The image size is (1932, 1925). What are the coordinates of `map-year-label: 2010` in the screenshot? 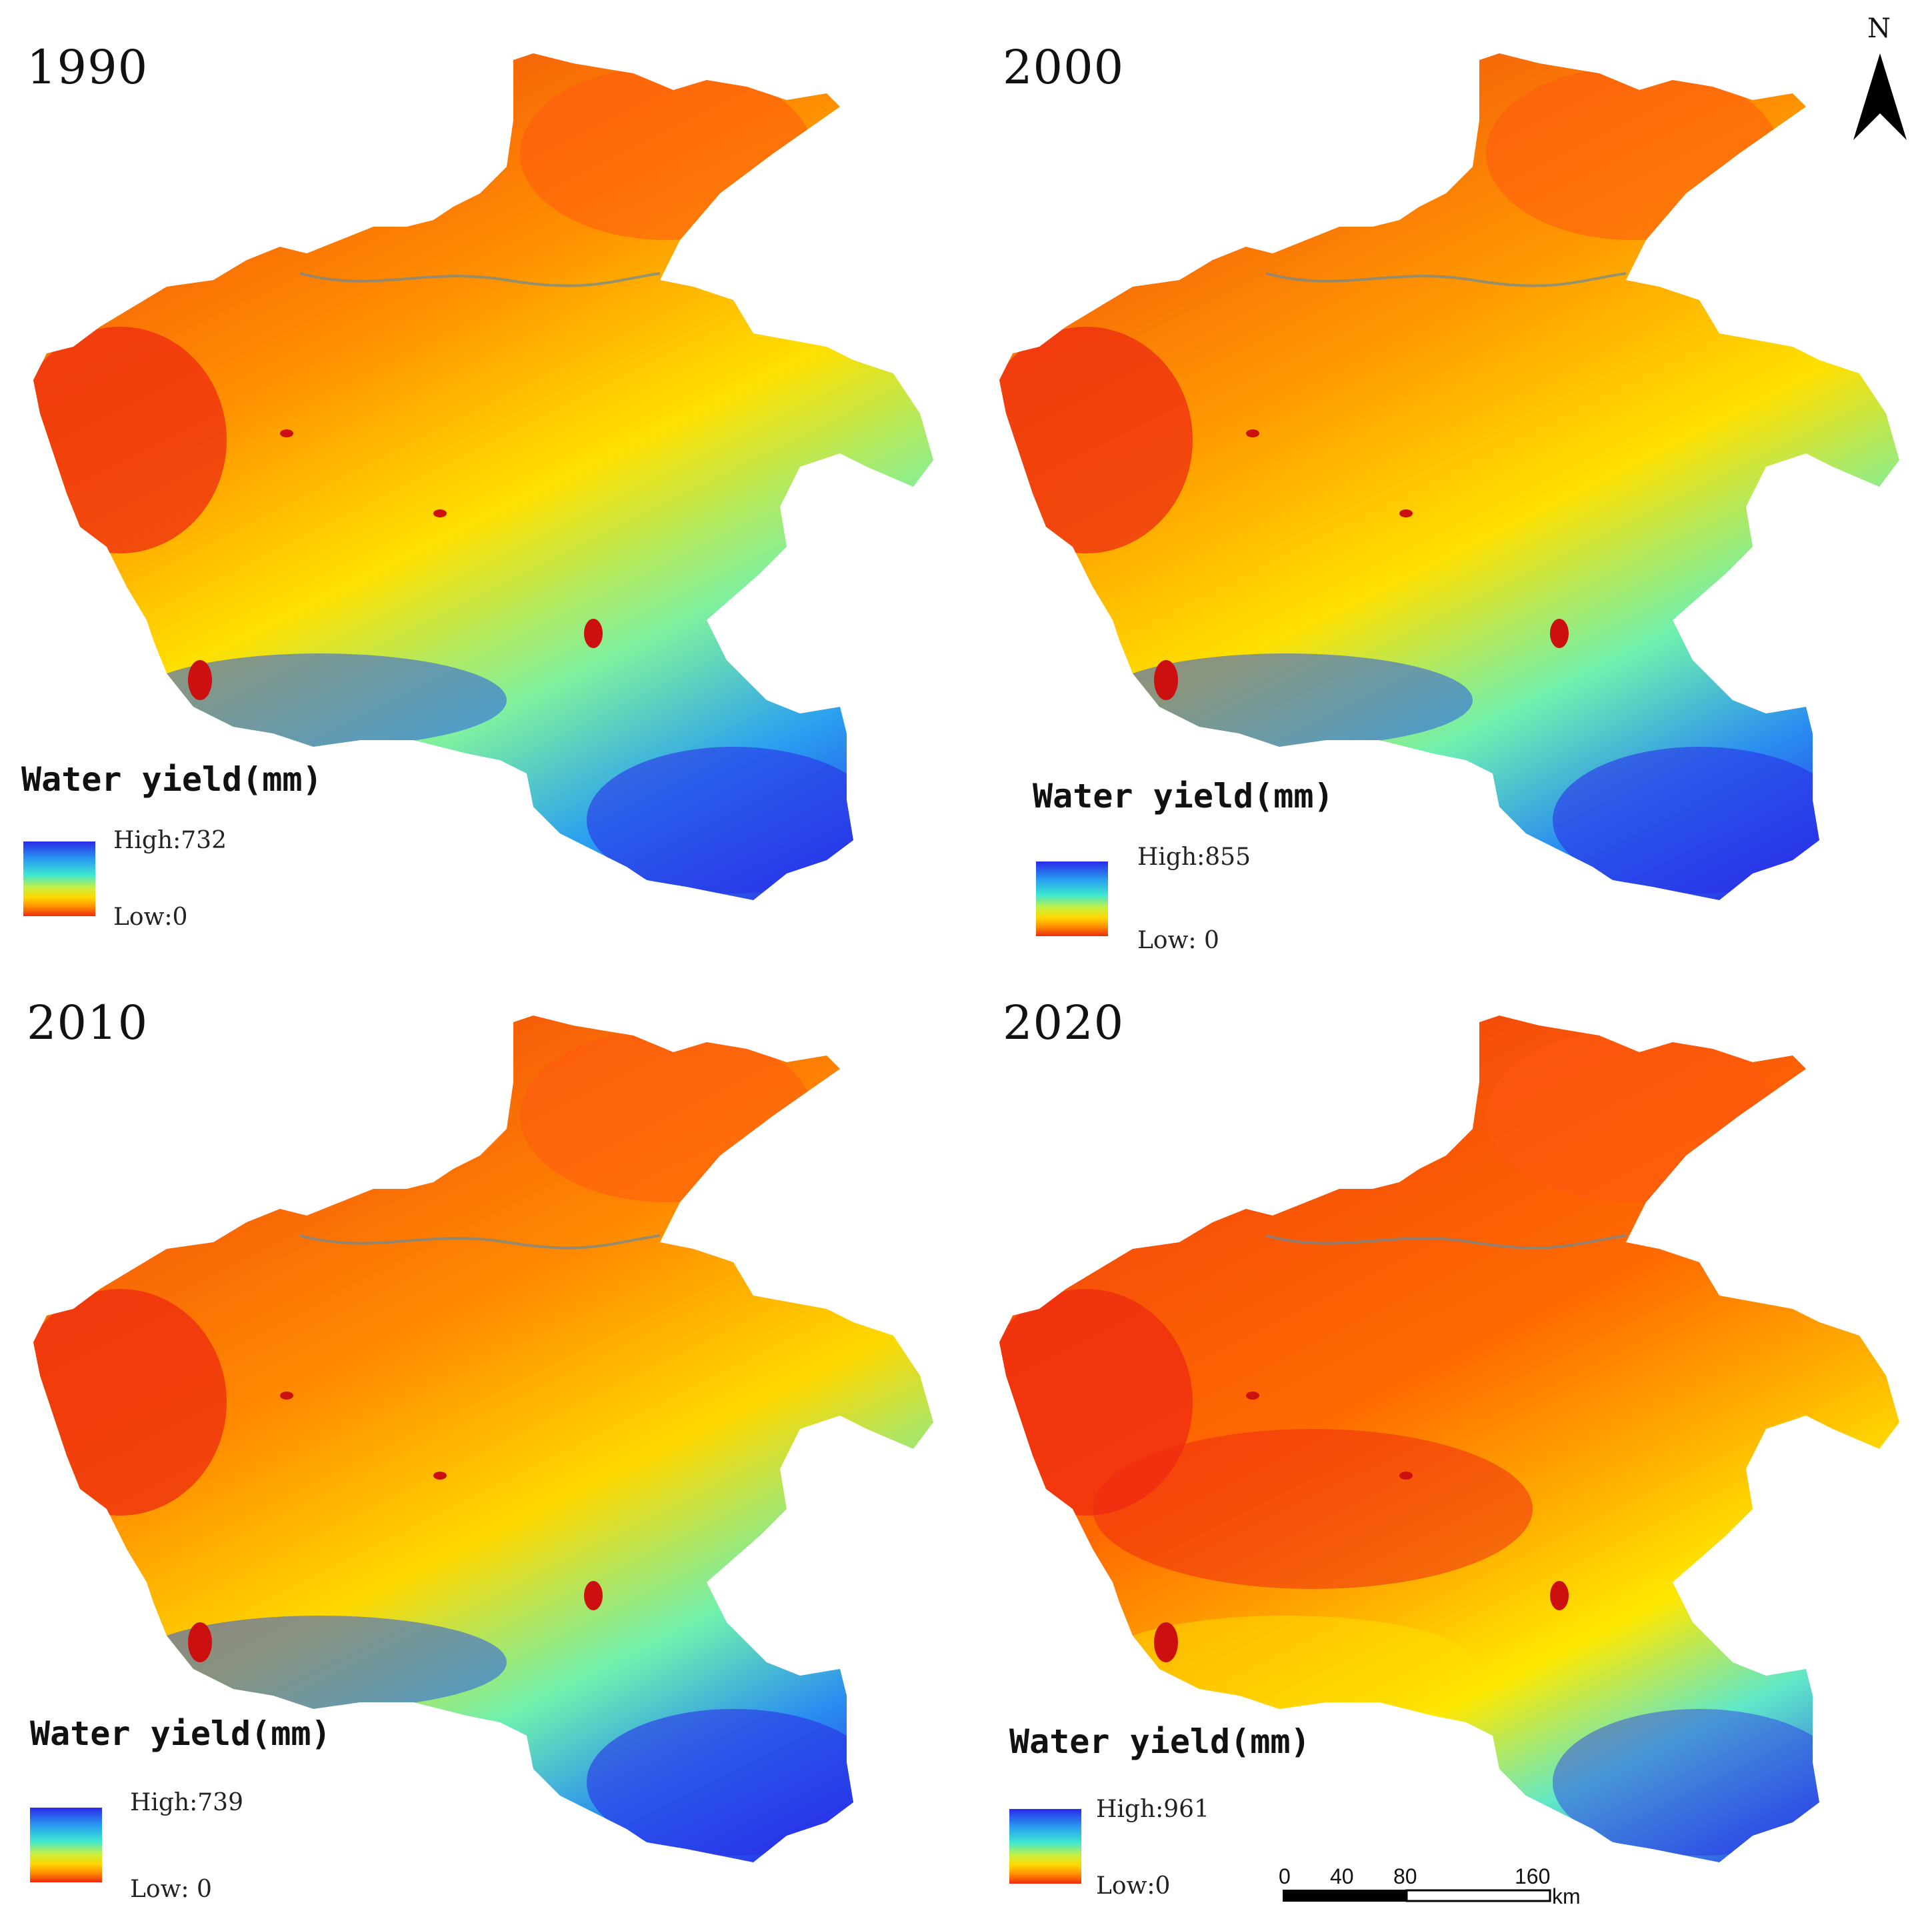 It's located at (88, 1023).